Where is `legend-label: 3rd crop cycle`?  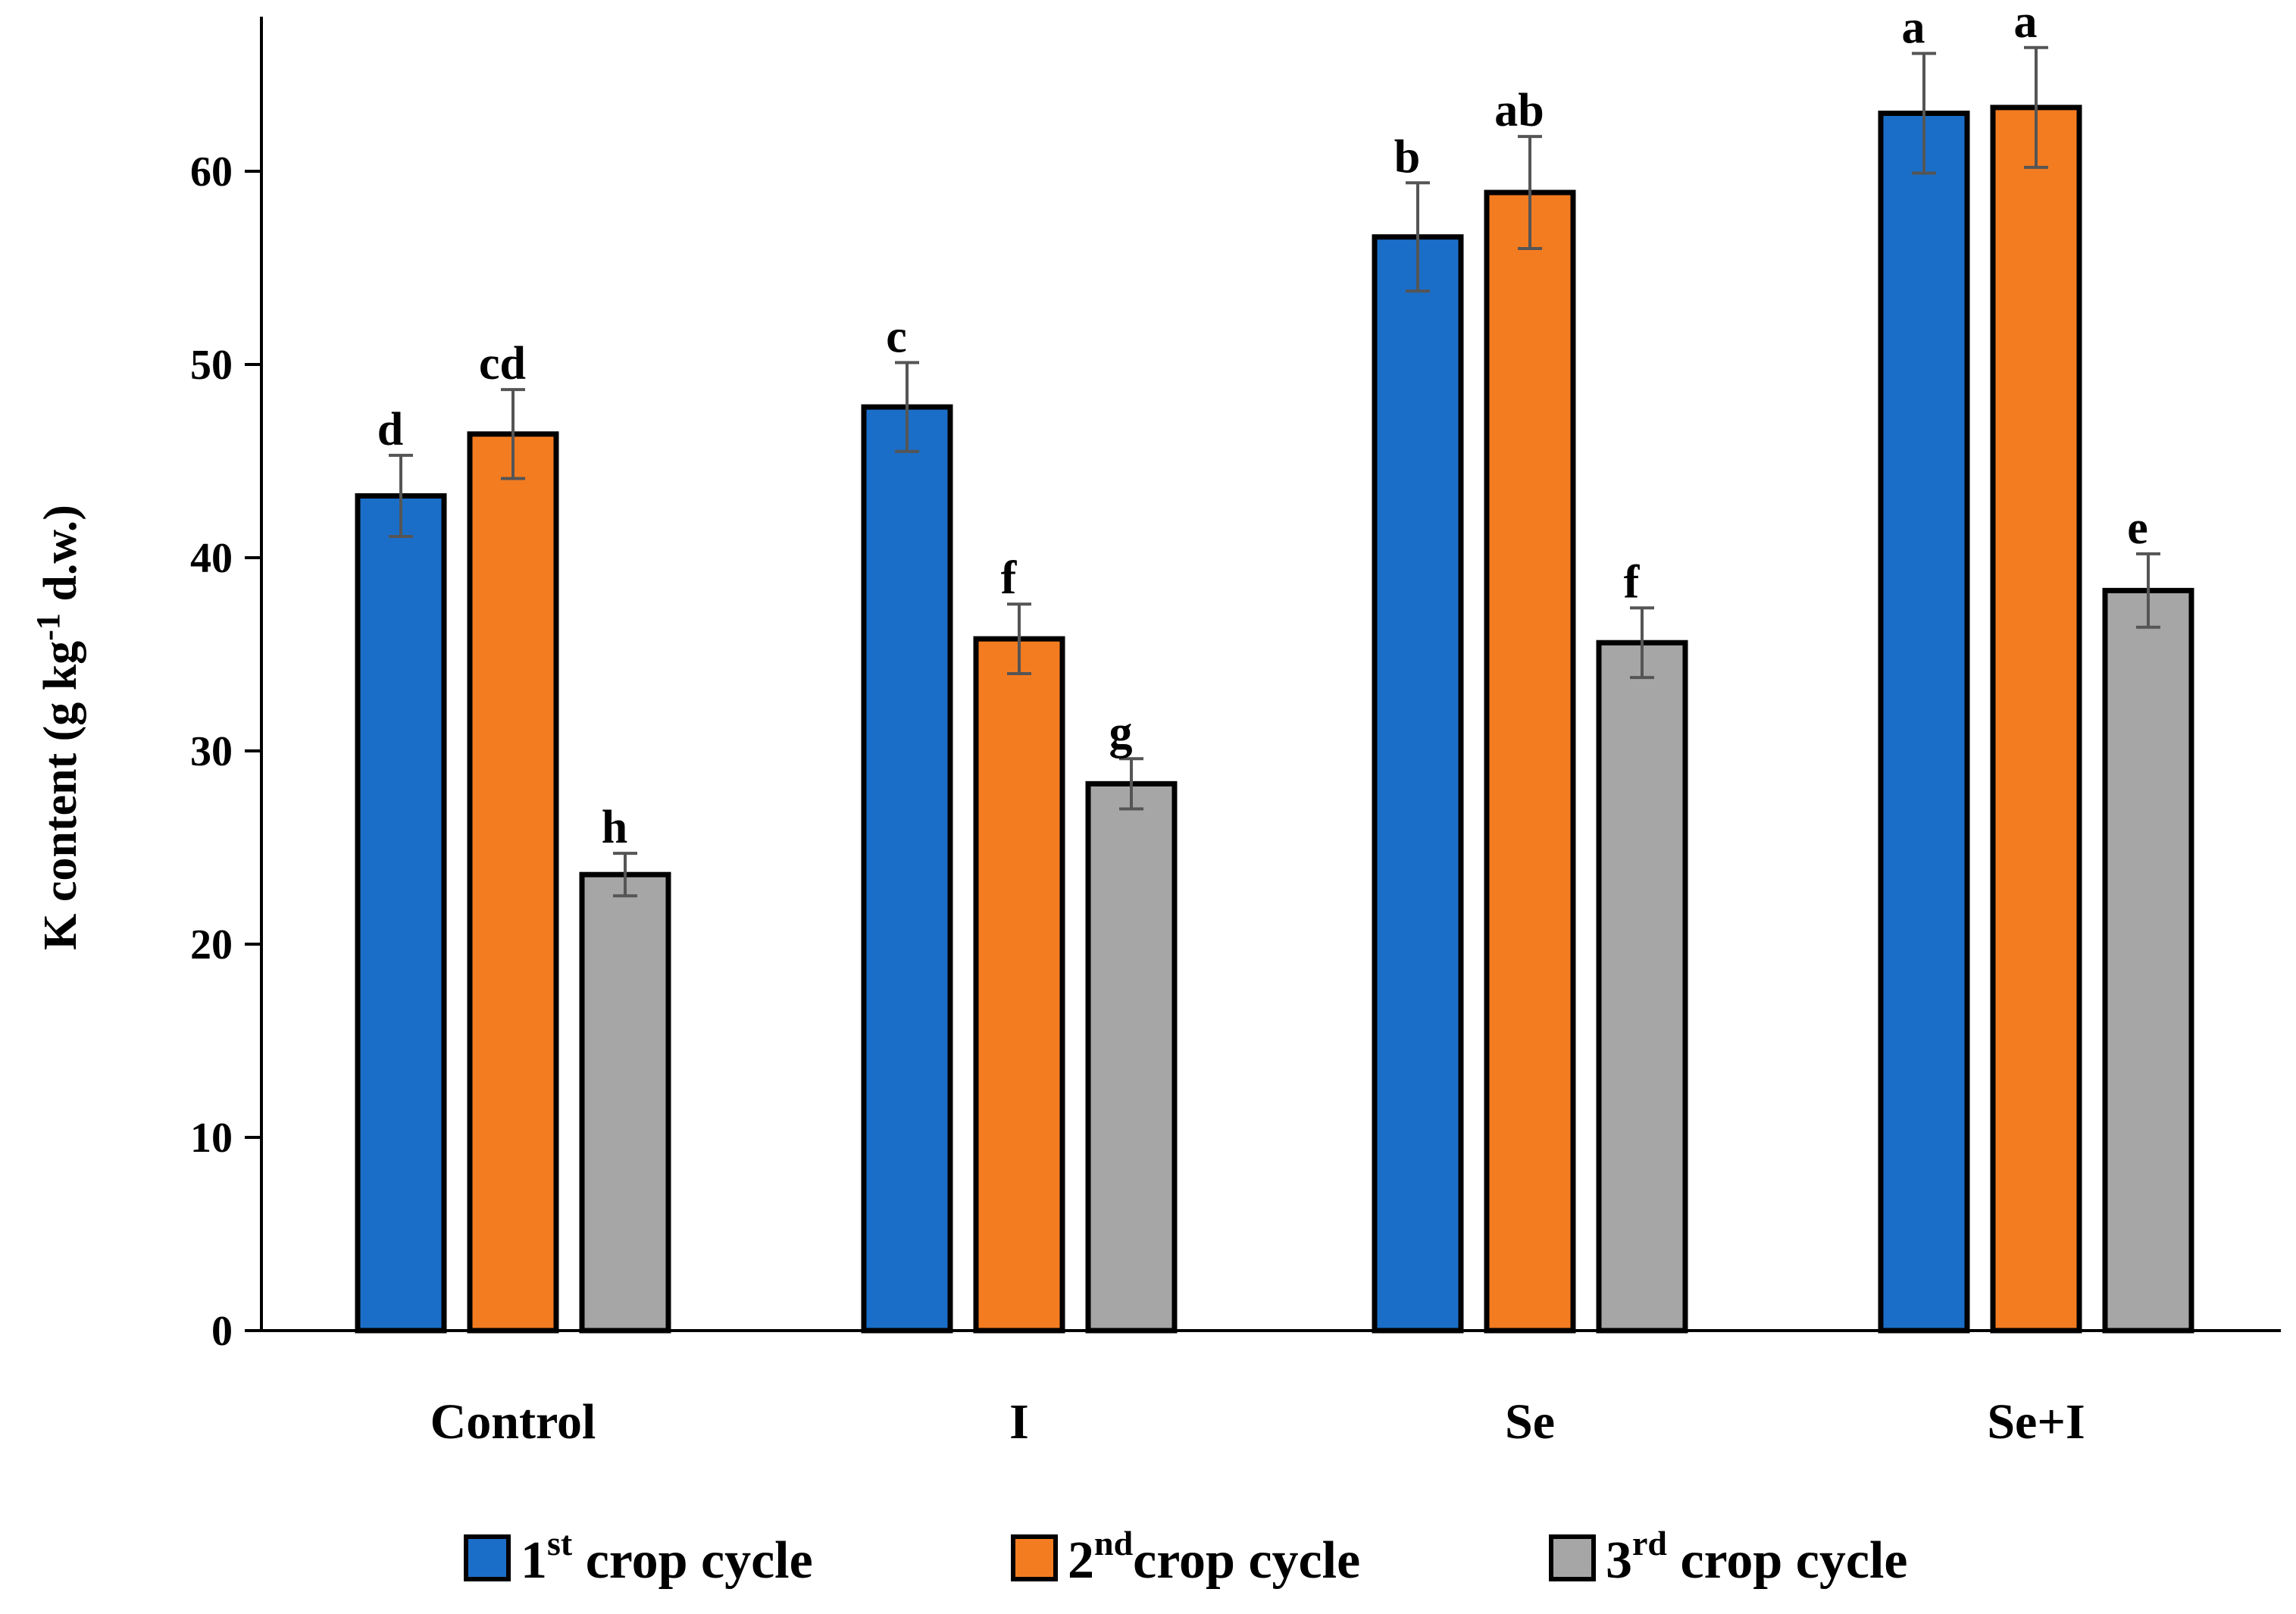
legend-label: 3rd crop cycle is located at coordinates (1757, 1557).